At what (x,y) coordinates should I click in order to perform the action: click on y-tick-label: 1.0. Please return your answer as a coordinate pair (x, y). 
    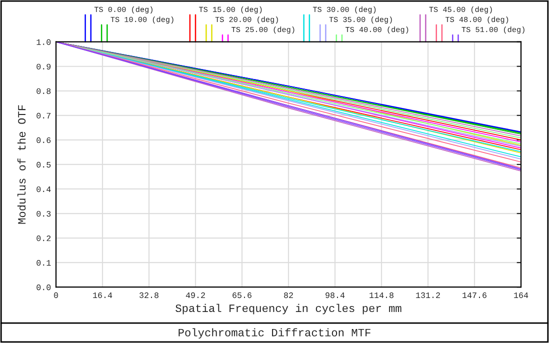
    Looking at the image, I should click on (43, 42).